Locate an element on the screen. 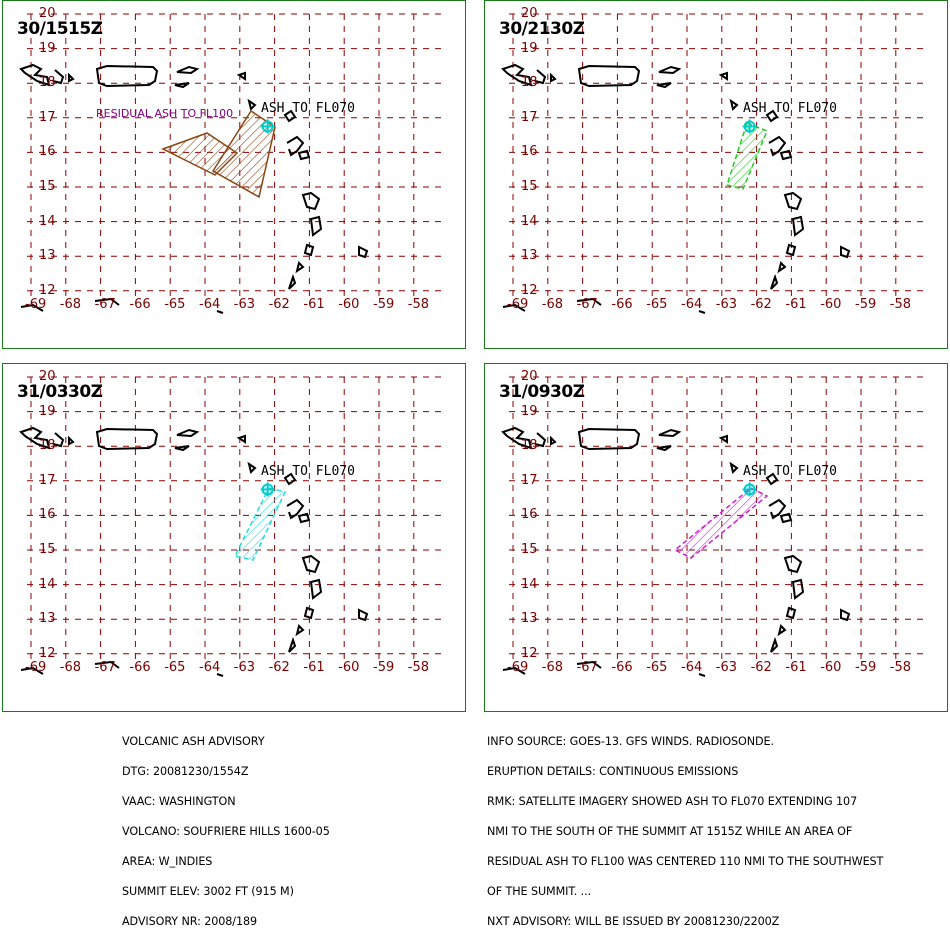 This screenshot has height=937, width=950. longitude-label: -63 is located at coordinates (726, 304).